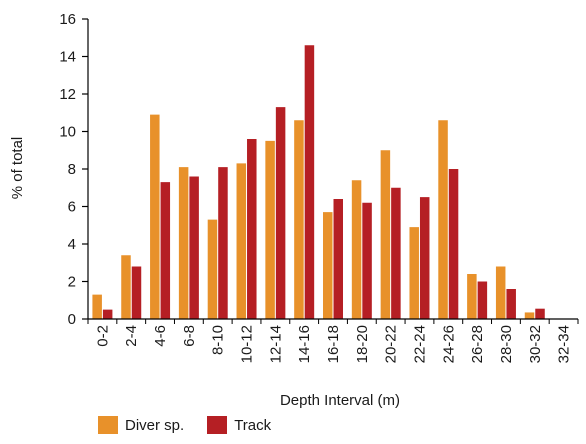  I want to click on x-tick-label: 2-4, so click(131, 336).